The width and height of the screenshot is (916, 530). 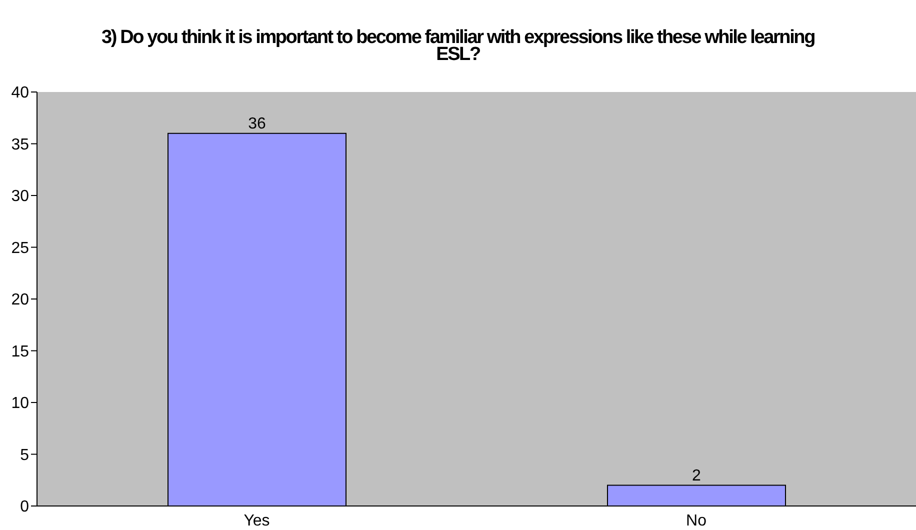 I want to click on y-tick-label: 25, so click(x=20, y=248).